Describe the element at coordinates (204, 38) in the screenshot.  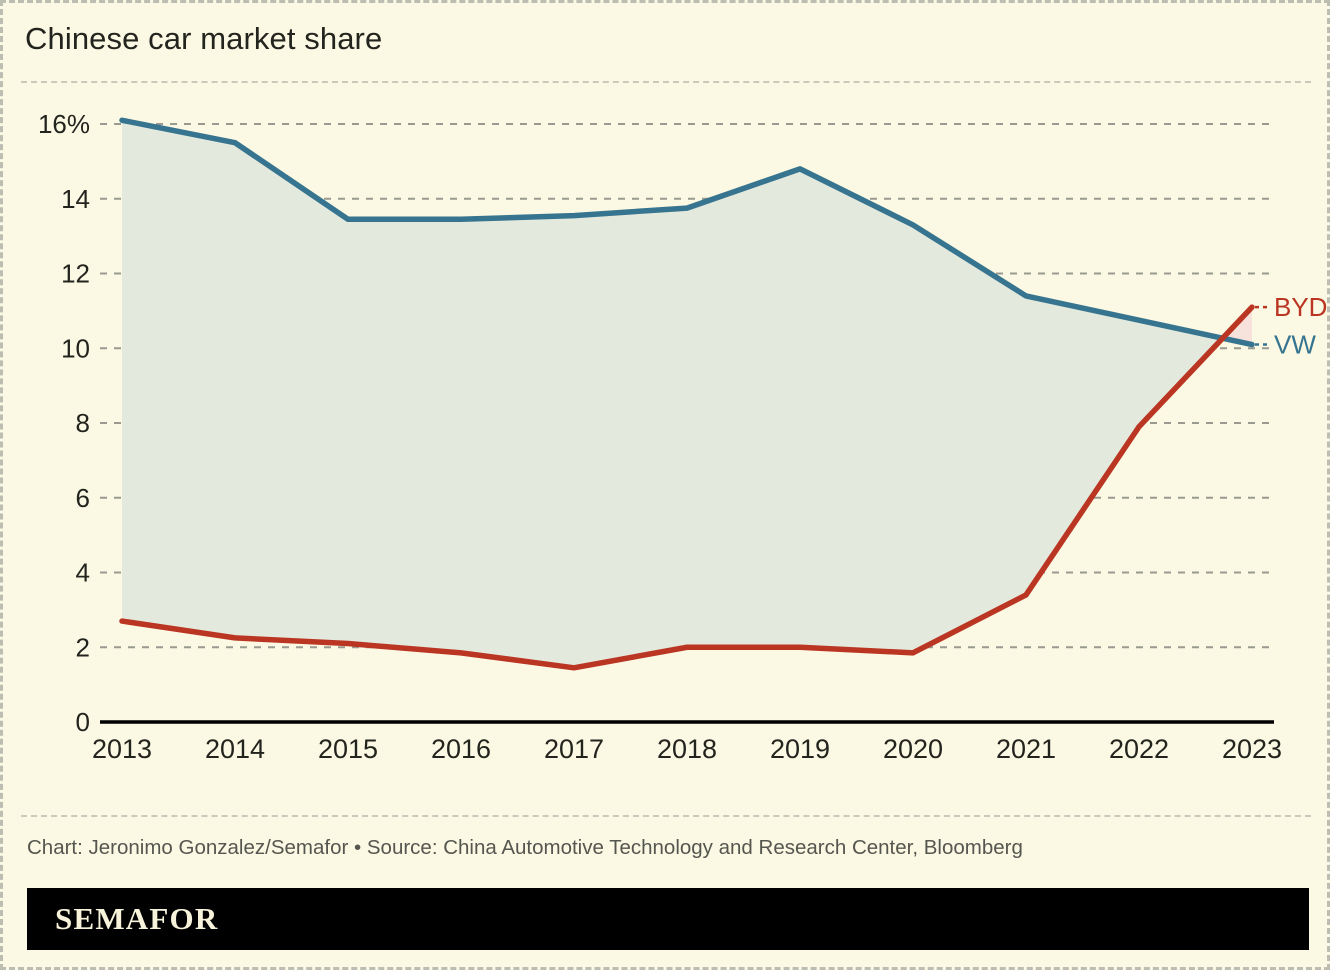
I see `page-title: Chinese car market share` at that location.